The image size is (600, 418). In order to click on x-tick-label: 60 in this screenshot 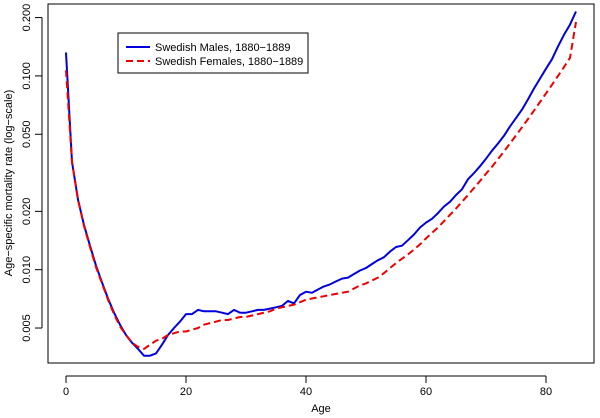, I will do `click(426, 392)`.